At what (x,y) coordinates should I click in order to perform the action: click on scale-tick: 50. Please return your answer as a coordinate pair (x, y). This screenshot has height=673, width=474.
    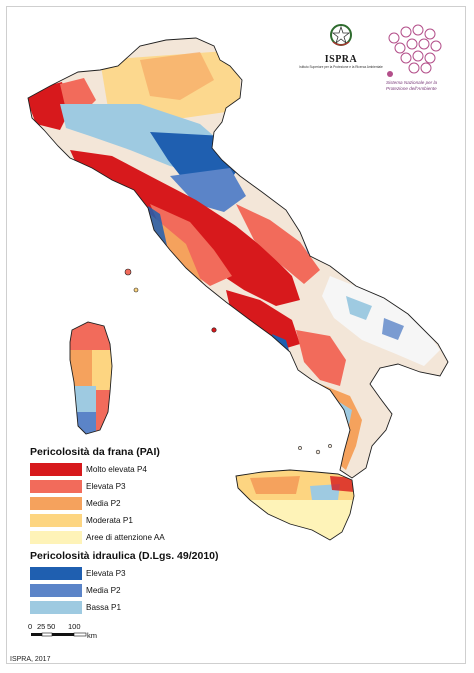
    Looking at the image, I should click on (51, 626).